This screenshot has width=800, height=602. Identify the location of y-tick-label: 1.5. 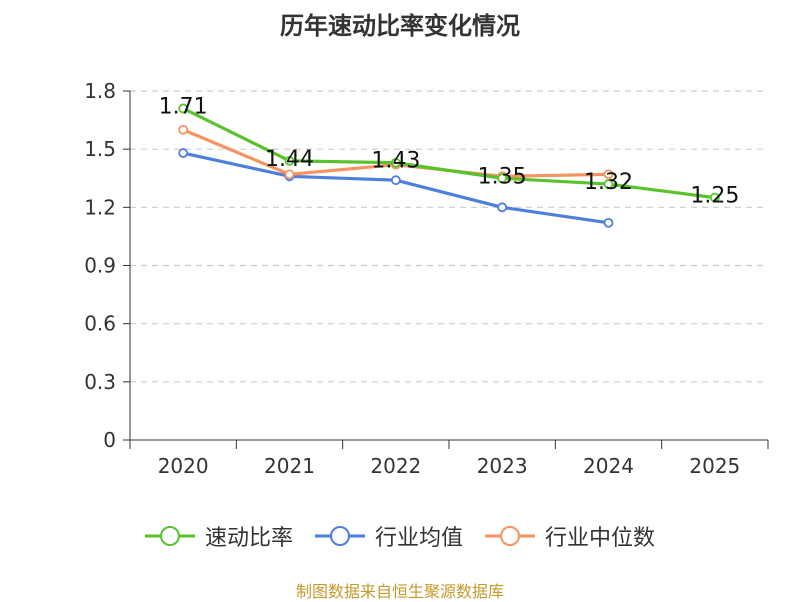
(100, 149).